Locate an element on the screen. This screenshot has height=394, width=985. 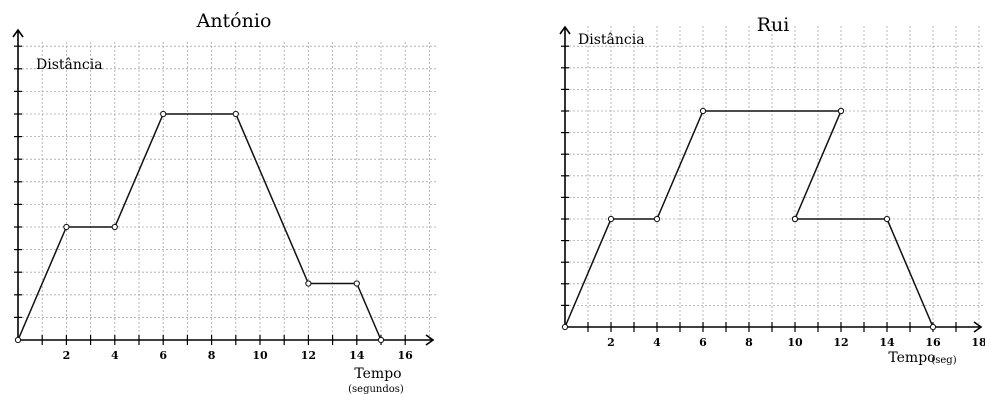
chart-title: Rui is located at coordinates (773, 25).